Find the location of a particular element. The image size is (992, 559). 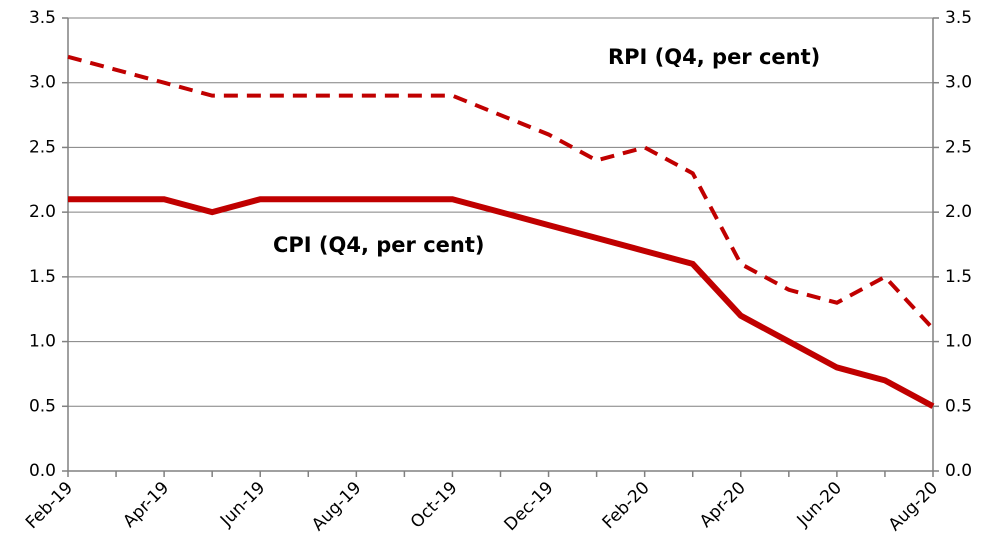

series-label: CPI (Q4, per cent) is located at coordinates (379, 245).